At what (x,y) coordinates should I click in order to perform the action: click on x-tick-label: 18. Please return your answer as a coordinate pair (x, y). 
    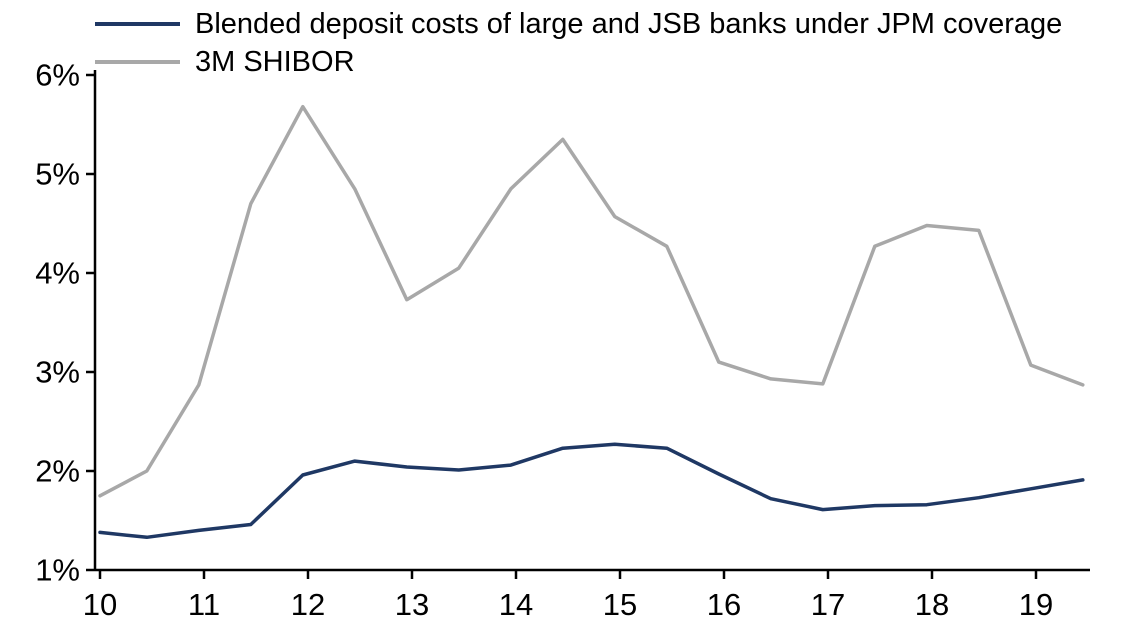
    Looking at the image, I should click on (932, 604).